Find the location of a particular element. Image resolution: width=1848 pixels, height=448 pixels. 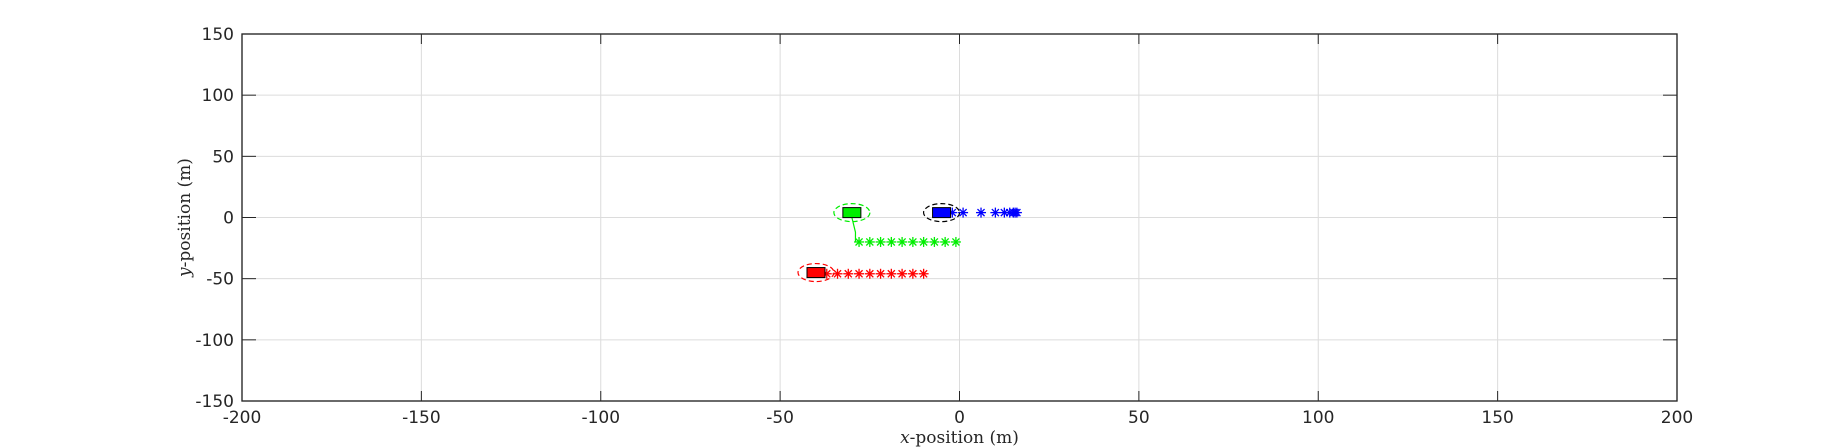

x-tick-labels: -200 -150 -100 -50 0 50 100 150 200 is located at coordinates (958, 418).